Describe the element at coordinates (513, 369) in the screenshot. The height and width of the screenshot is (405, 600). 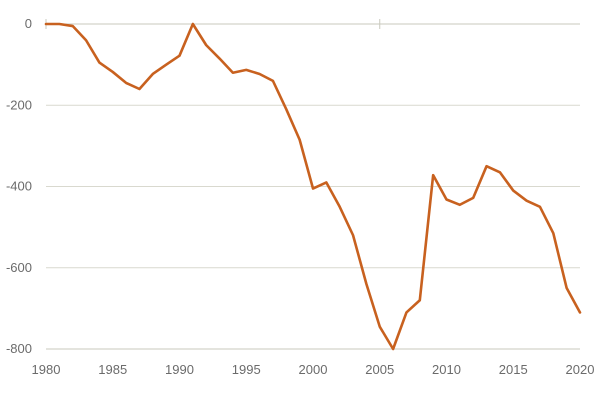
I see `x-tick-label: 2015` at that location.